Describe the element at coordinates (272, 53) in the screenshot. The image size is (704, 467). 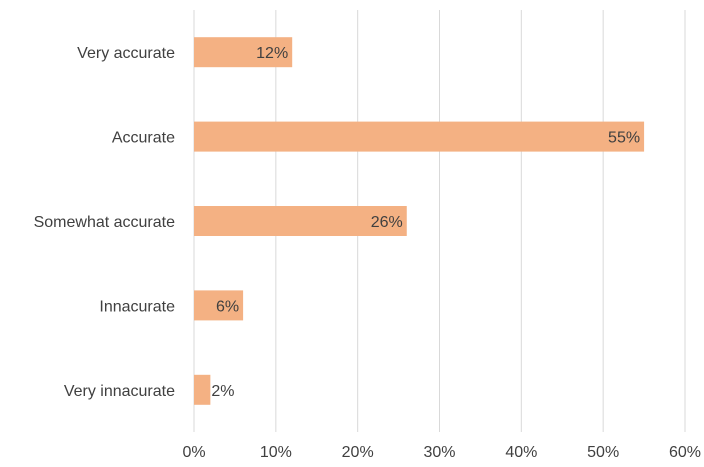
I see `data-label: 12%` at that location.